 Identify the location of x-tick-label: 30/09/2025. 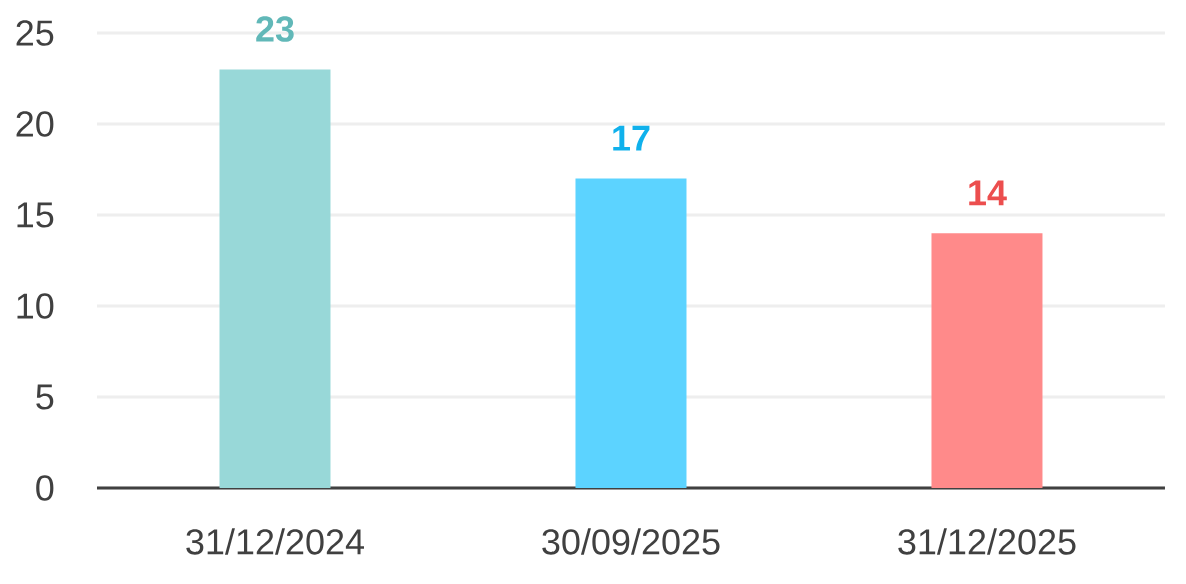
(631, 541).